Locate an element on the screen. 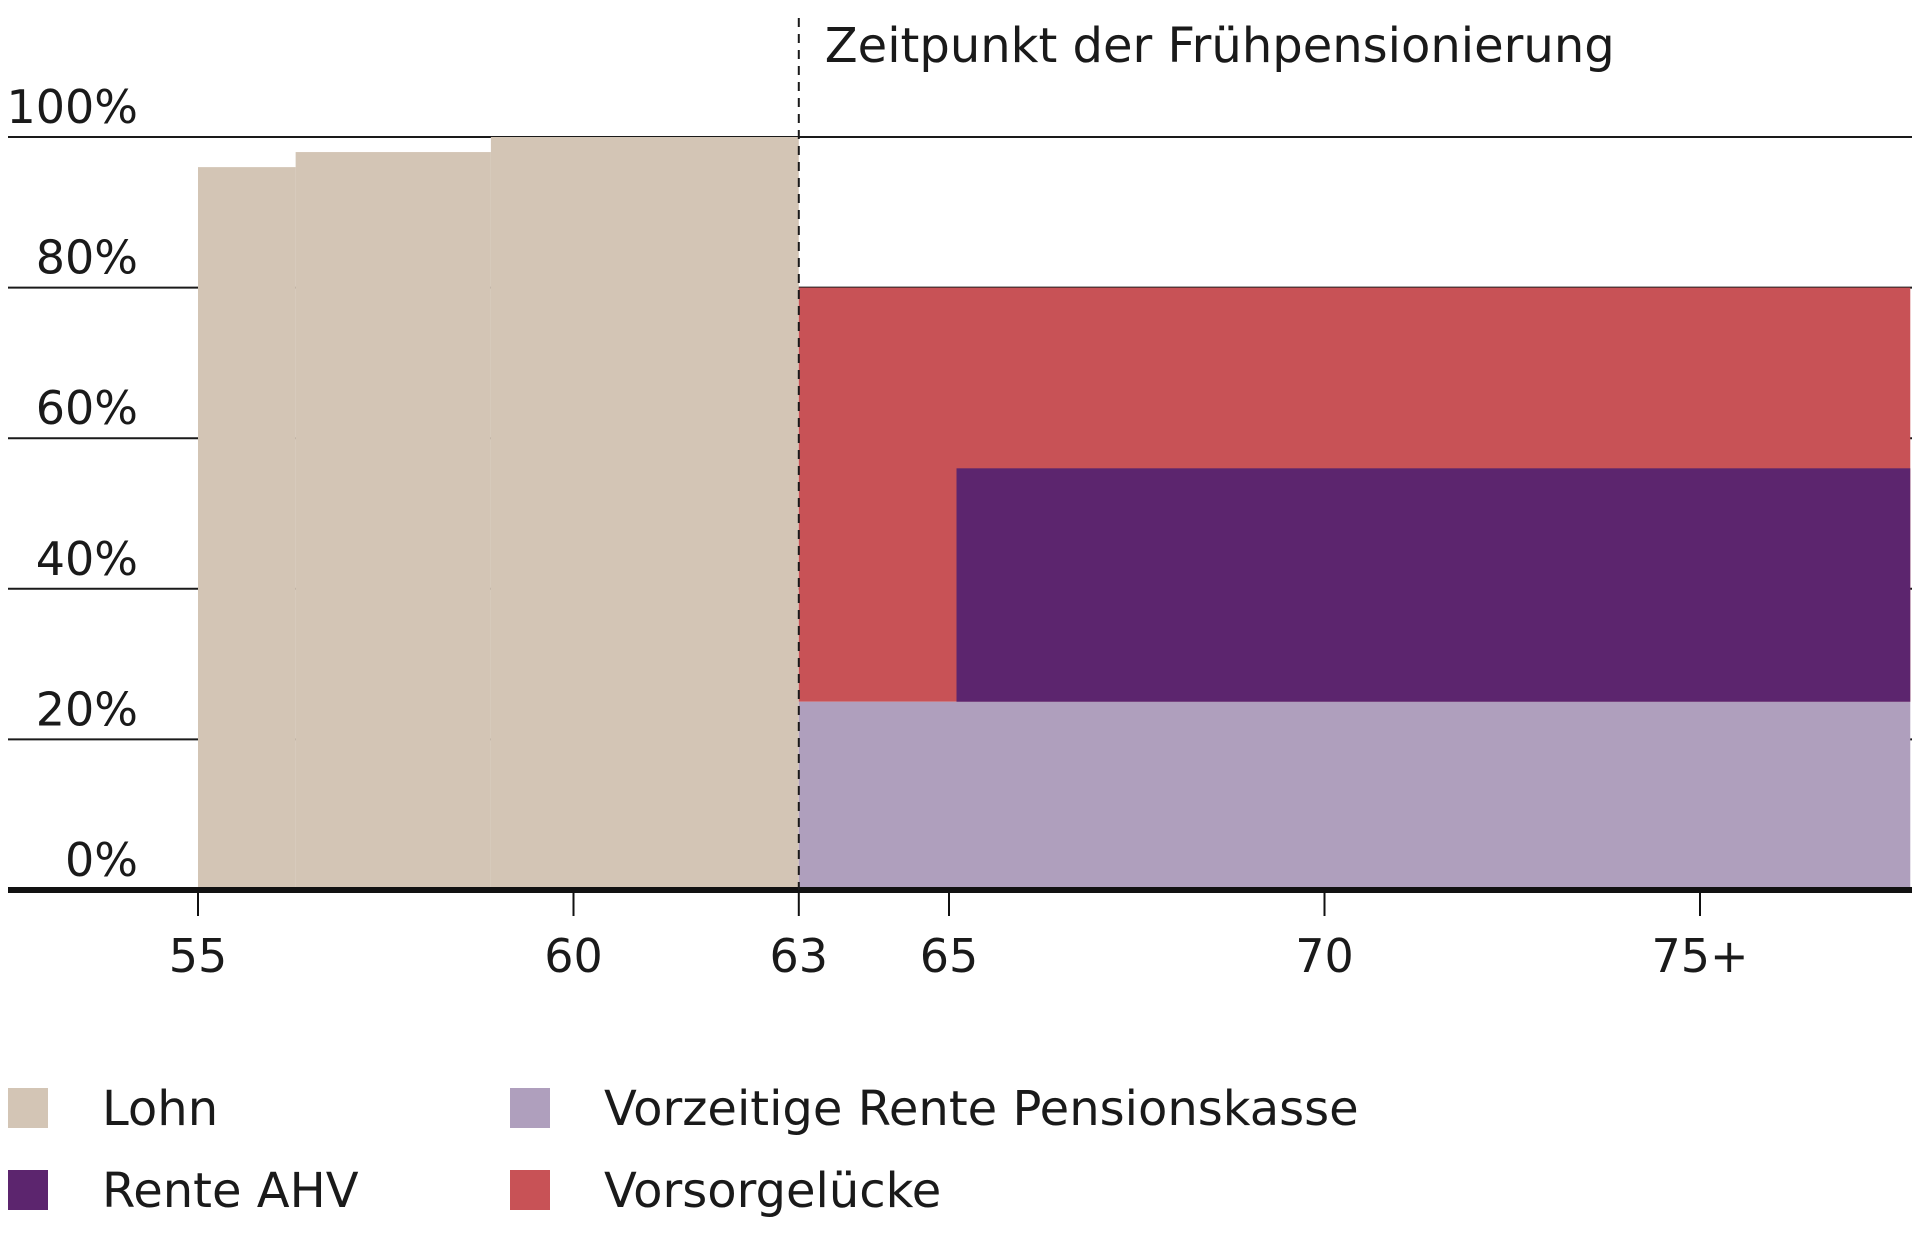  x-tick-label-55: 55 is located at coordinates (198, 956).